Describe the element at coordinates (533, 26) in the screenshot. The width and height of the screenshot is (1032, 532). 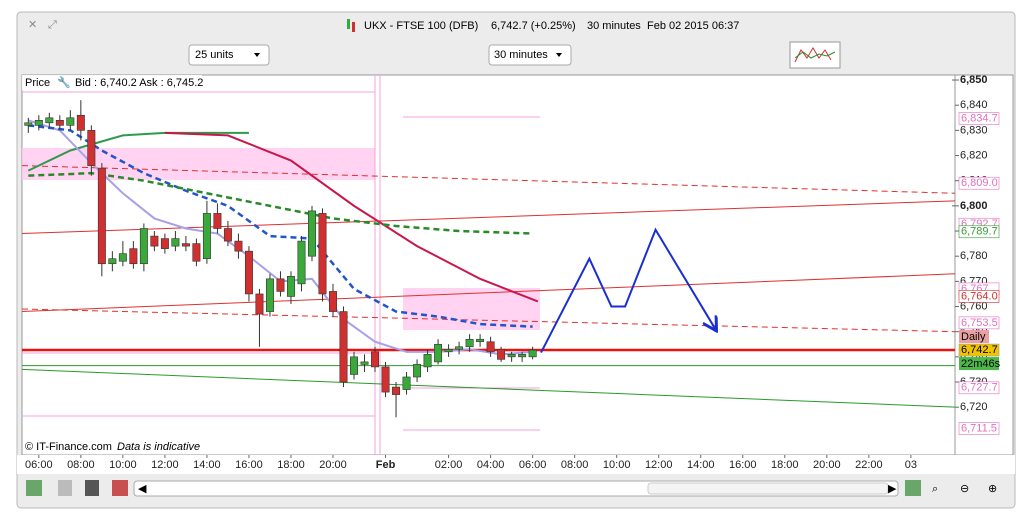
I see `quote: 6,742.7 (+0.25%)` at that location.